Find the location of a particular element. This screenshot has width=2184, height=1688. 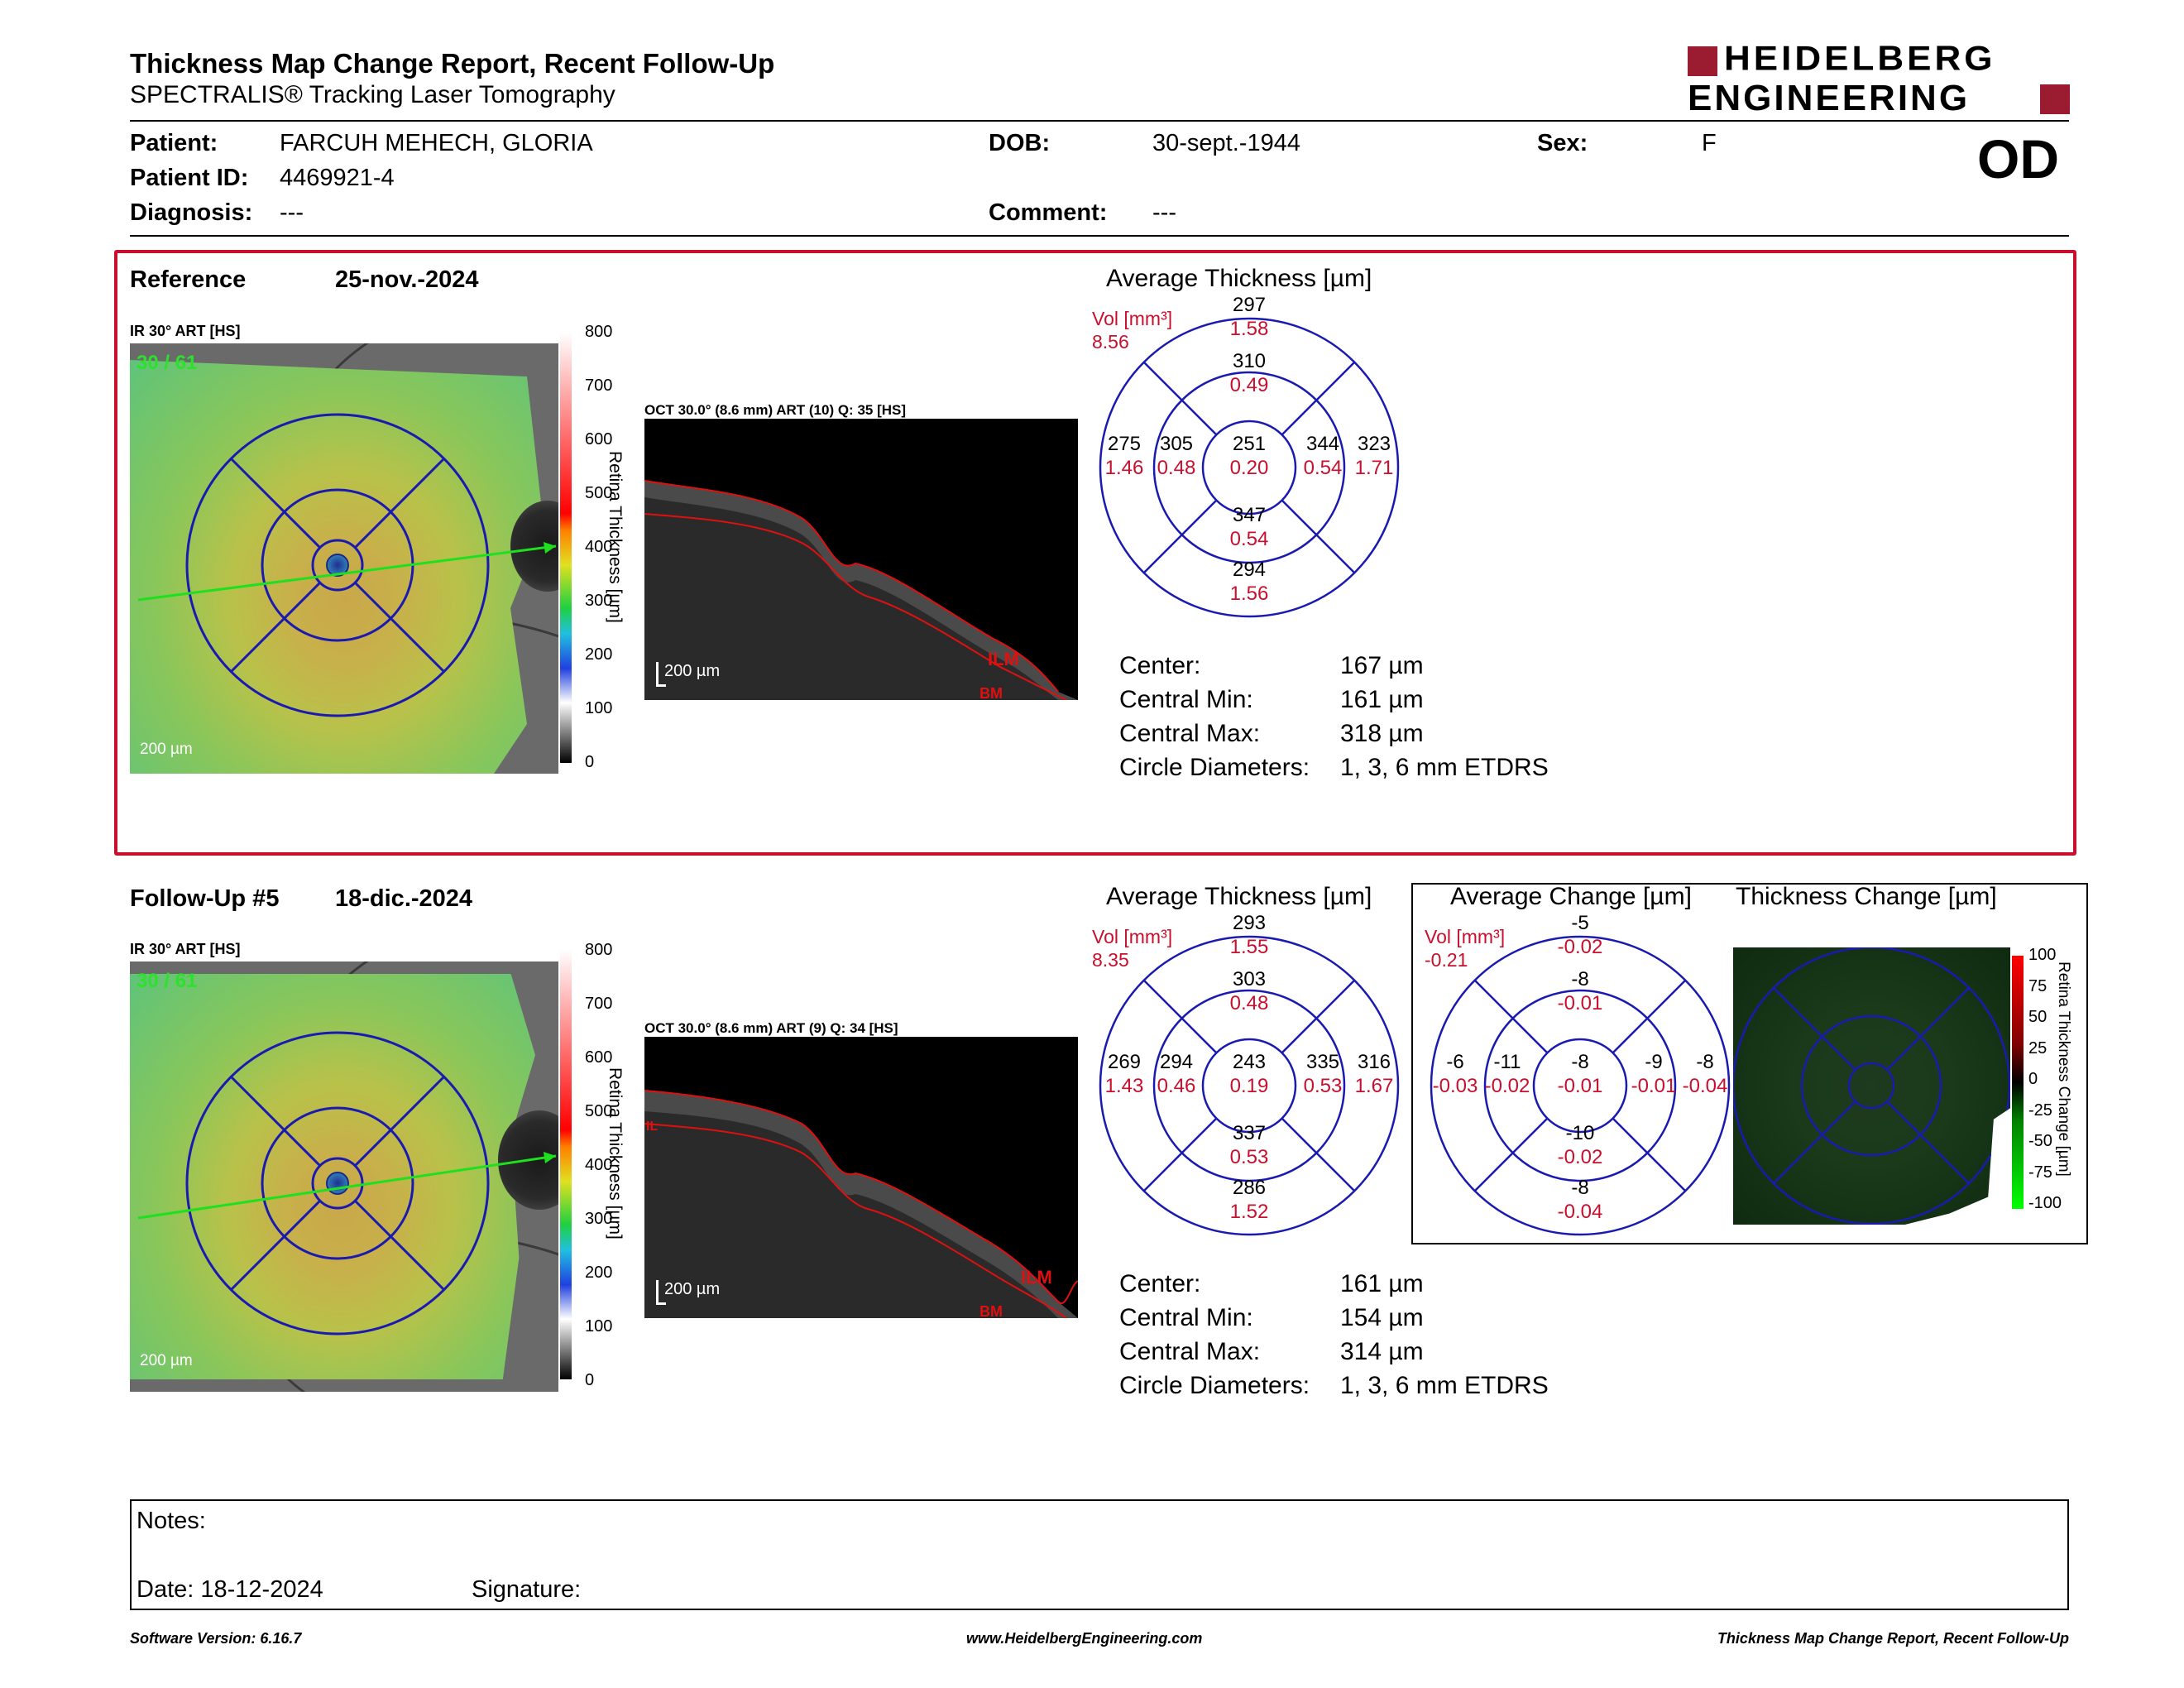

etdrs-sector-on: 297 1.58 is located at coordinates (1249, 317).